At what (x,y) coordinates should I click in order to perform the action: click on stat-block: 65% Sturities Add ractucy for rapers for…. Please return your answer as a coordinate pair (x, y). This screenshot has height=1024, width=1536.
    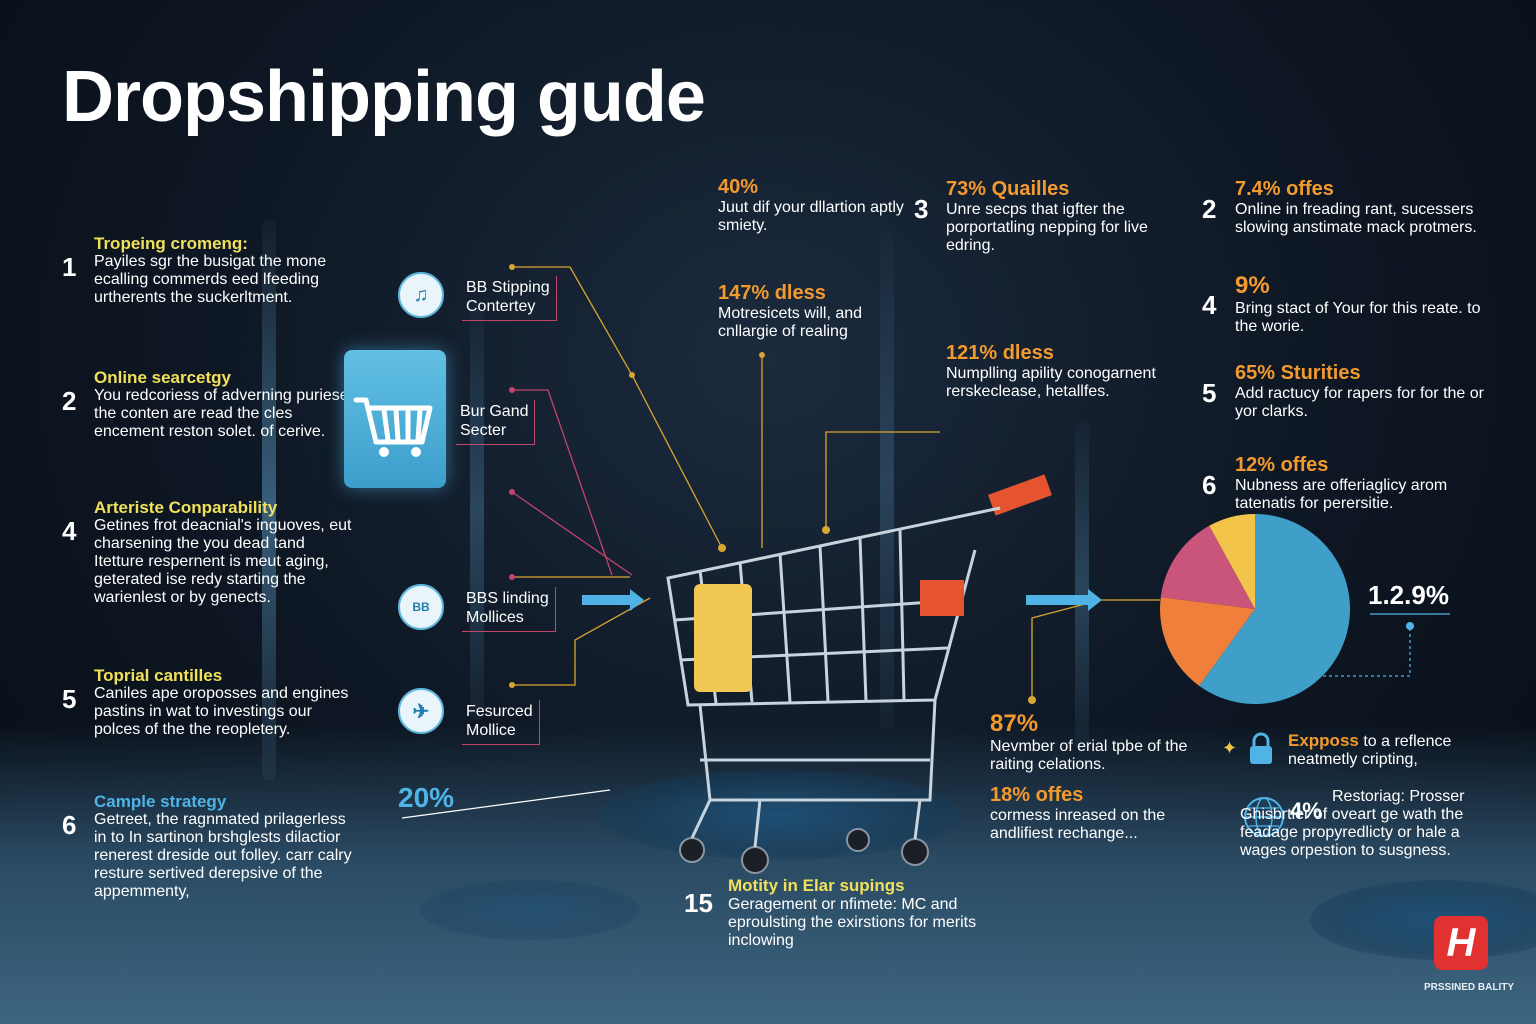
    Looking at the image, I should click on (1360, 391).